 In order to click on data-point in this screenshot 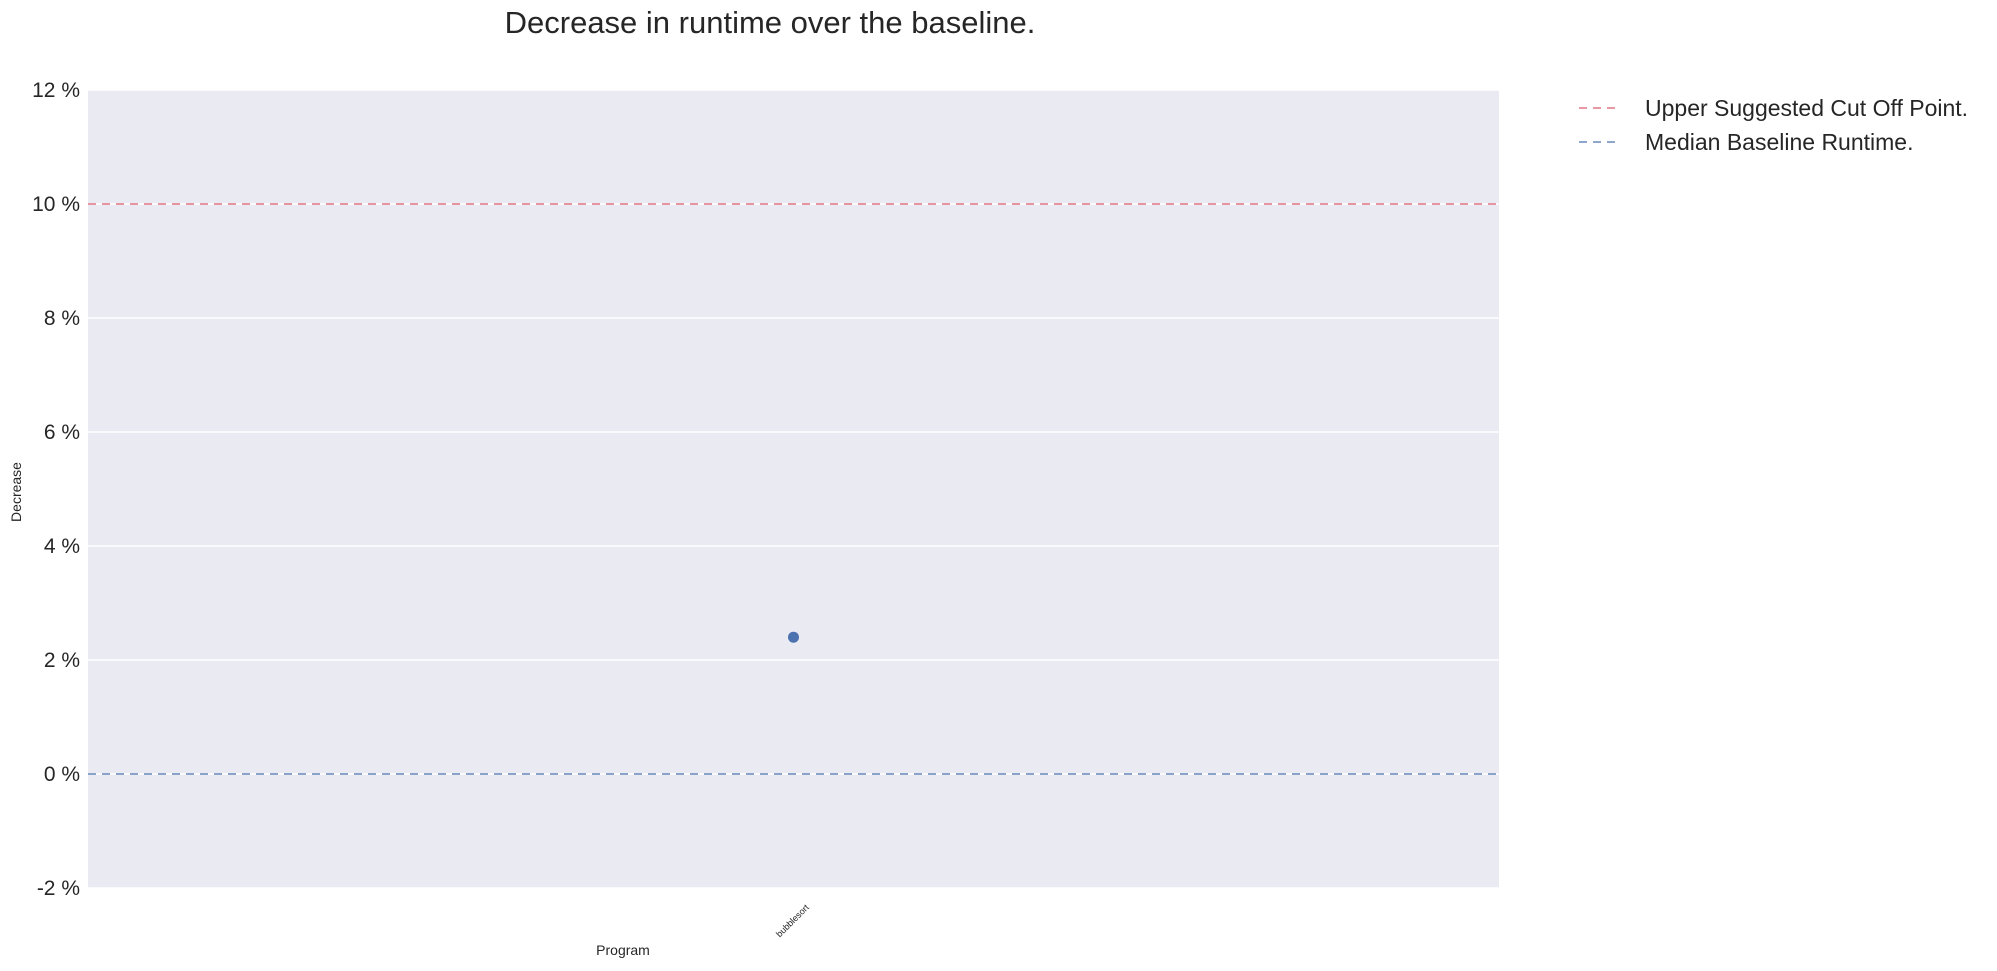, I will do `click(793, 637)`.